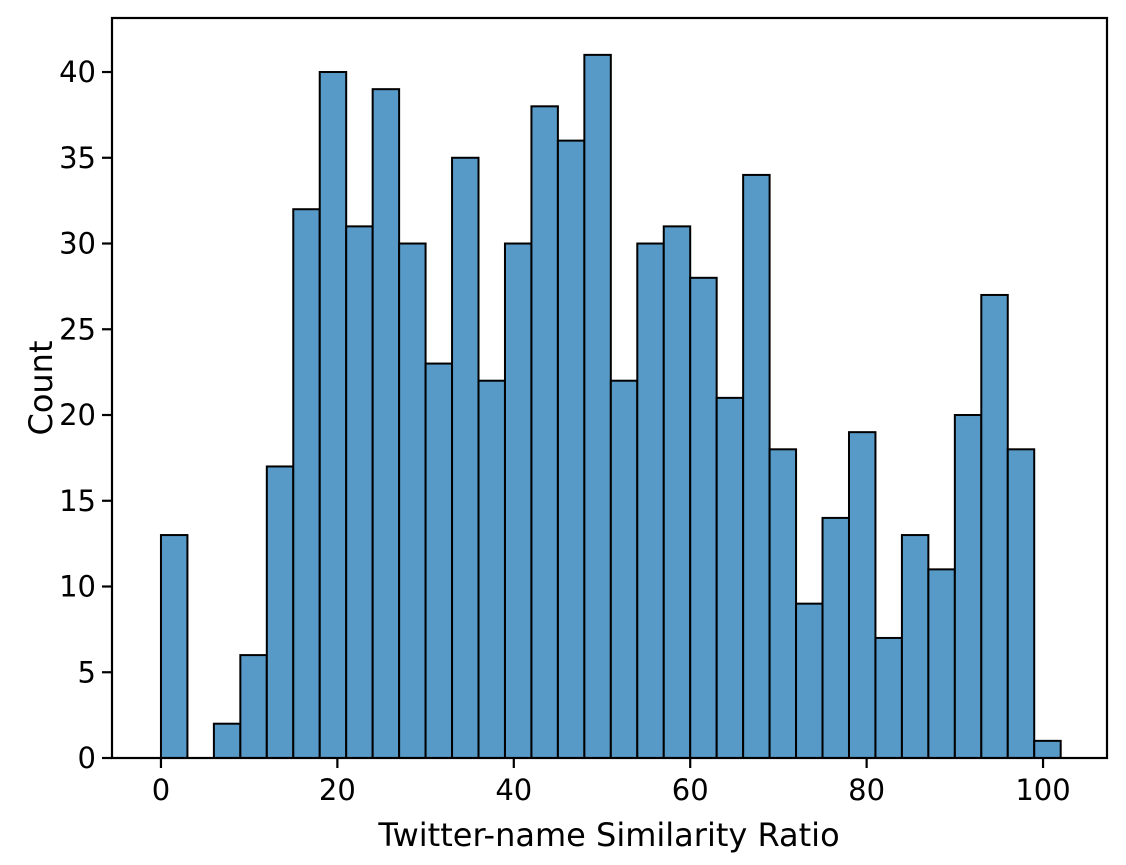  I want to click on x-tick-label: 100, so click(1042, 790).